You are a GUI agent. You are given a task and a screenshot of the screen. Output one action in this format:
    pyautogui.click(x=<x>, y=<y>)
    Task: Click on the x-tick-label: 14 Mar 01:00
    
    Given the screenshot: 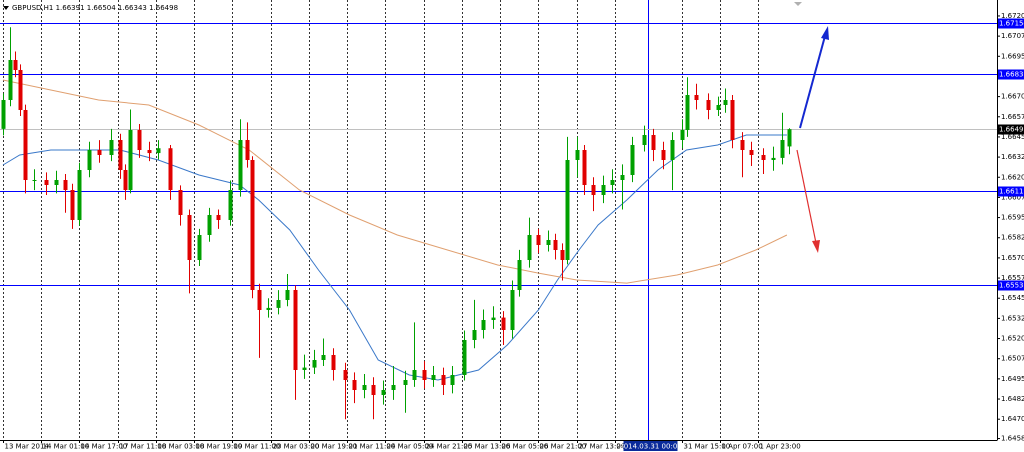 What is the action you would take?
    pyautogui.click(x=66, y=447)
    